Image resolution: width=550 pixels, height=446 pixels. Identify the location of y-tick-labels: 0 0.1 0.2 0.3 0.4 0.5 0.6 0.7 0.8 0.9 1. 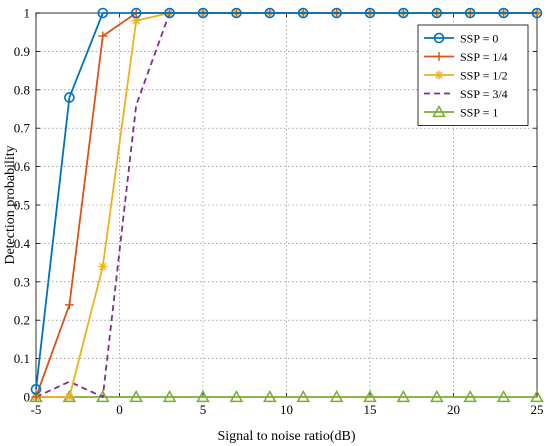
(22, 205).